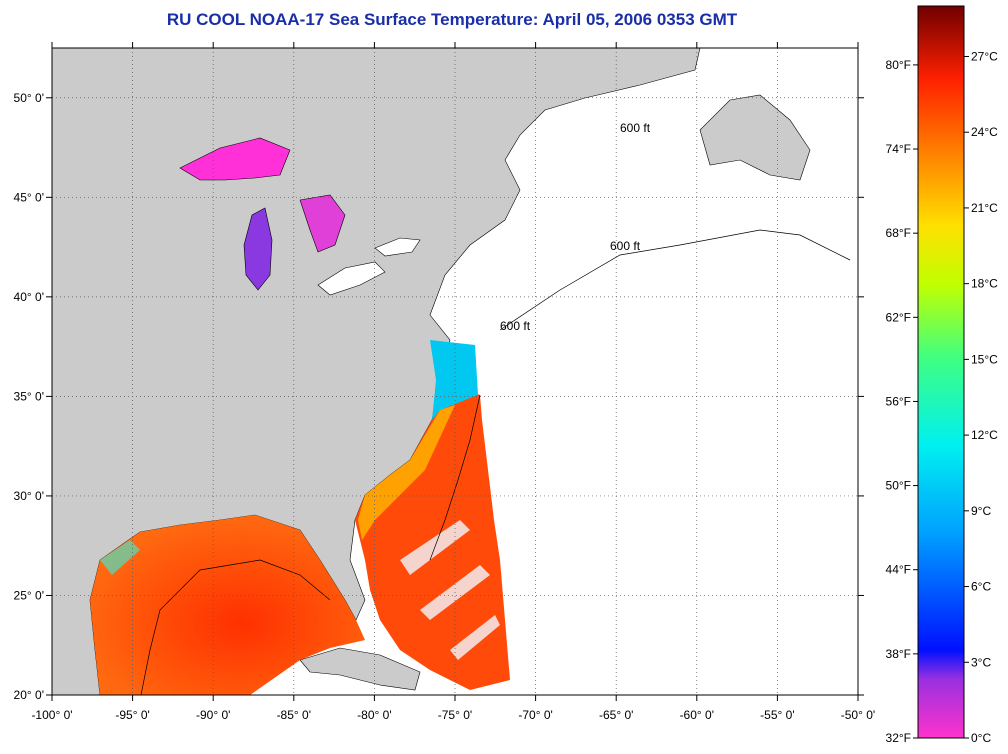 This screenshot has height=754, width=1008. What do you see at coordinates (29, 496) in the screenshot?
I see `lat-tick-label: 30° 0'` at bounding box center [29, 496].